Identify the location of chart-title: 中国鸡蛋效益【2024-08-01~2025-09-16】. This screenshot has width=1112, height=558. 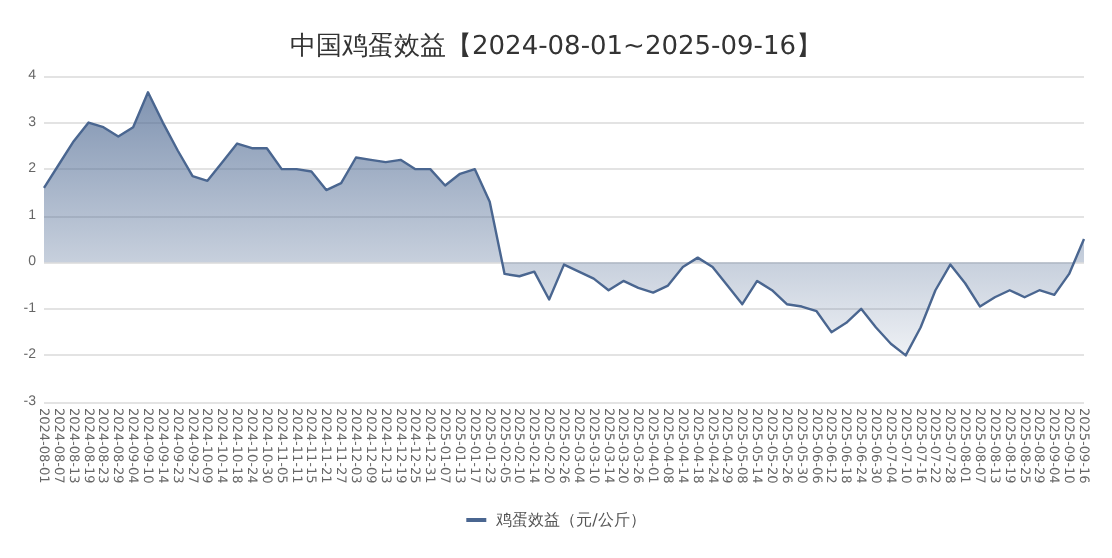
(556, 47).